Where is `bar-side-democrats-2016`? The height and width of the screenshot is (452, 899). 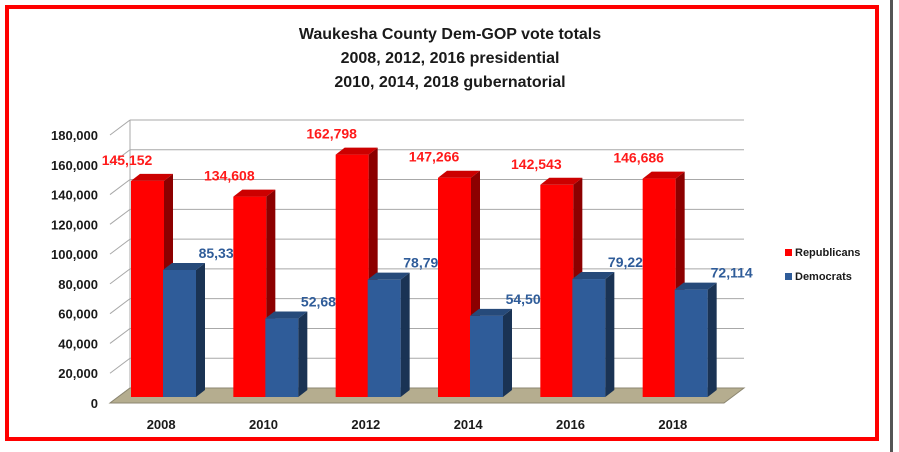 bar-side-democrats-2016 is located at coordinates (610, 334).